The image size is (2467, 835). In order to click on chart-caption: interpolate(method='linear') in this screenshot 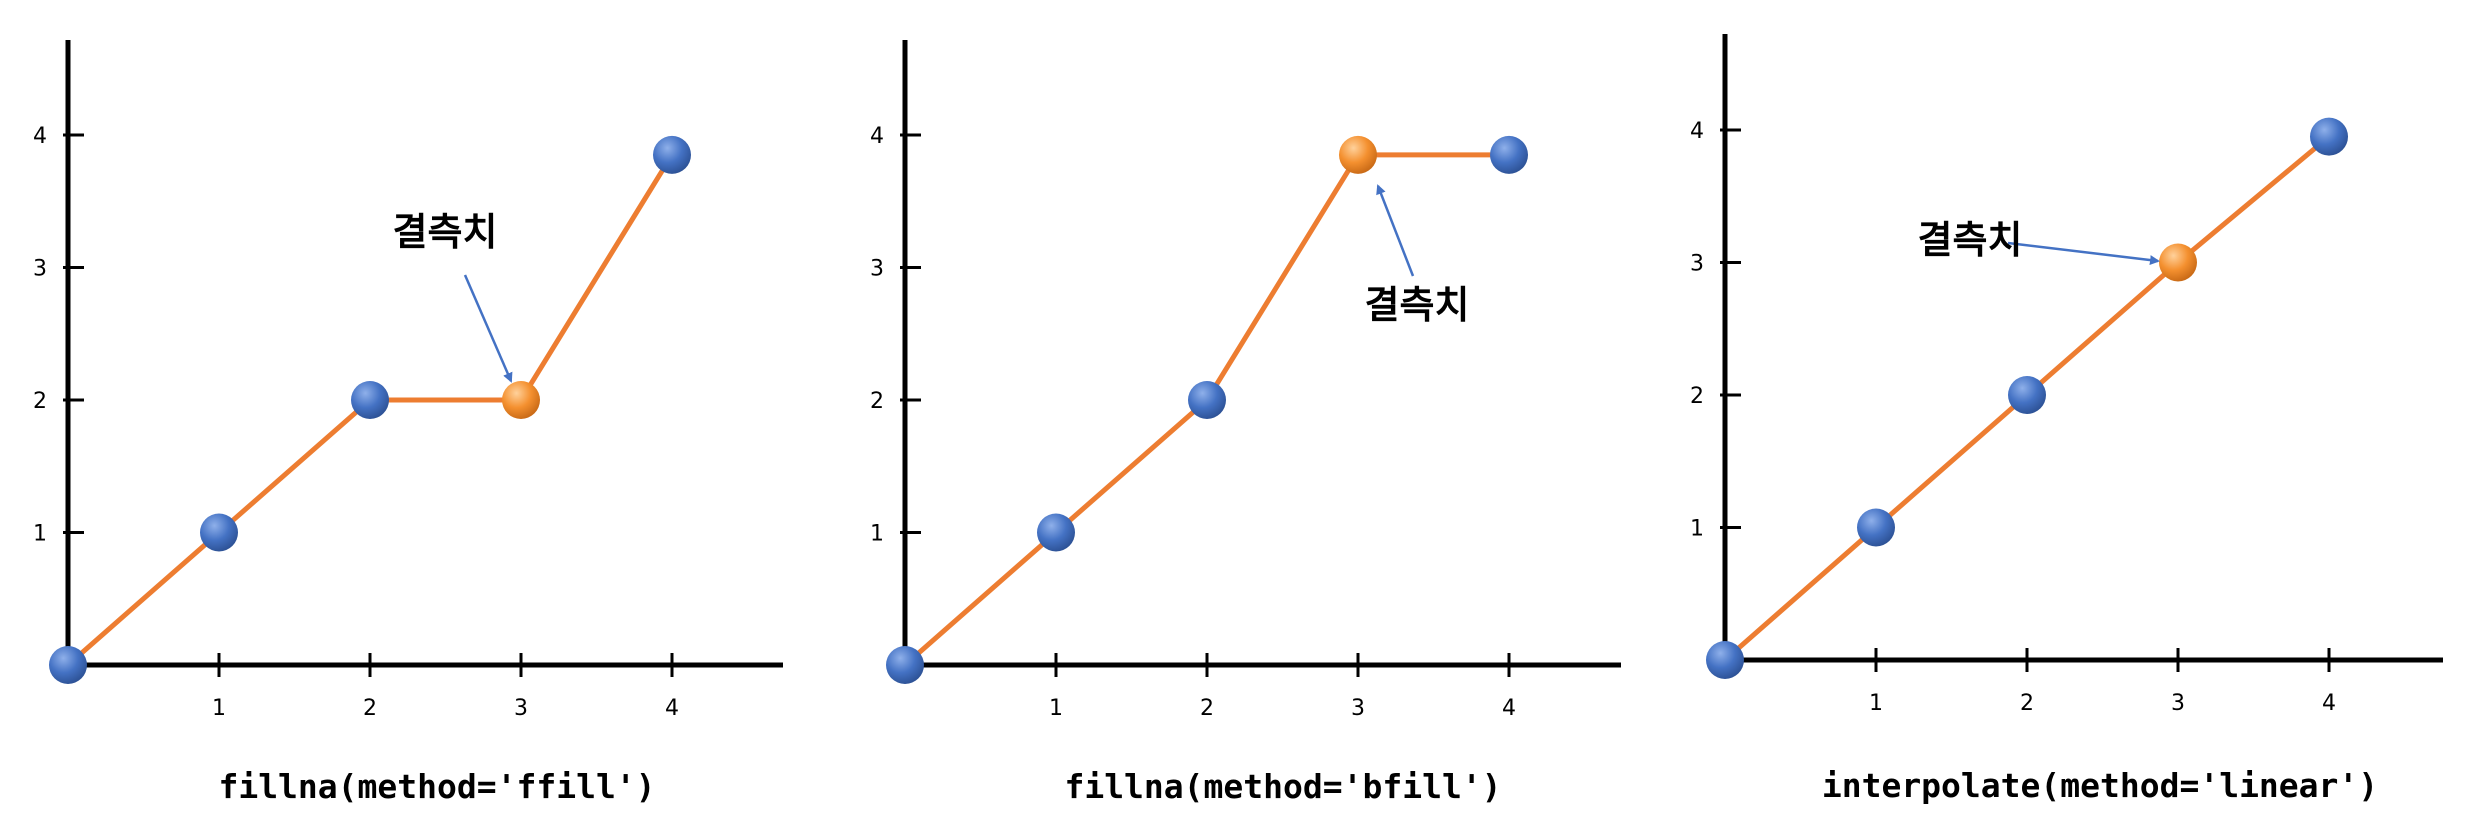, I will do `click(2100, 785)`.